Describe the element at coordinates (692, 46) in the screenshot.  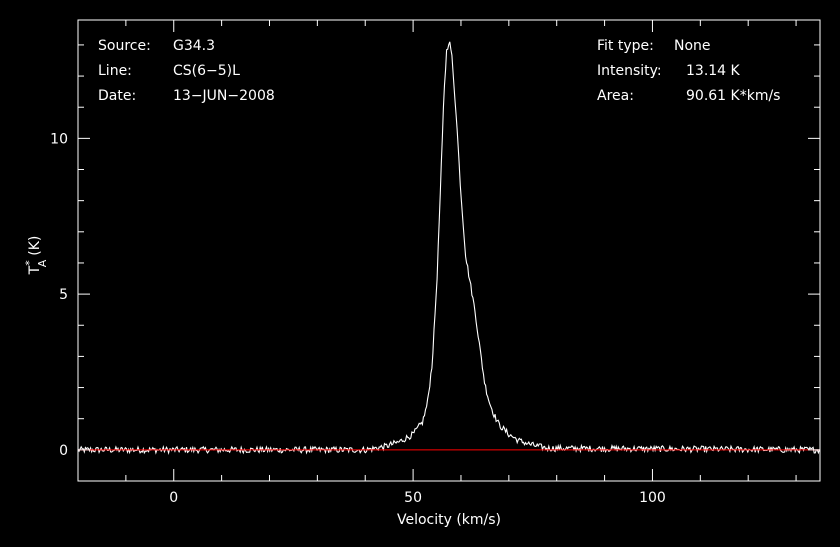
I see `info-fit-type-value: None` at that location.